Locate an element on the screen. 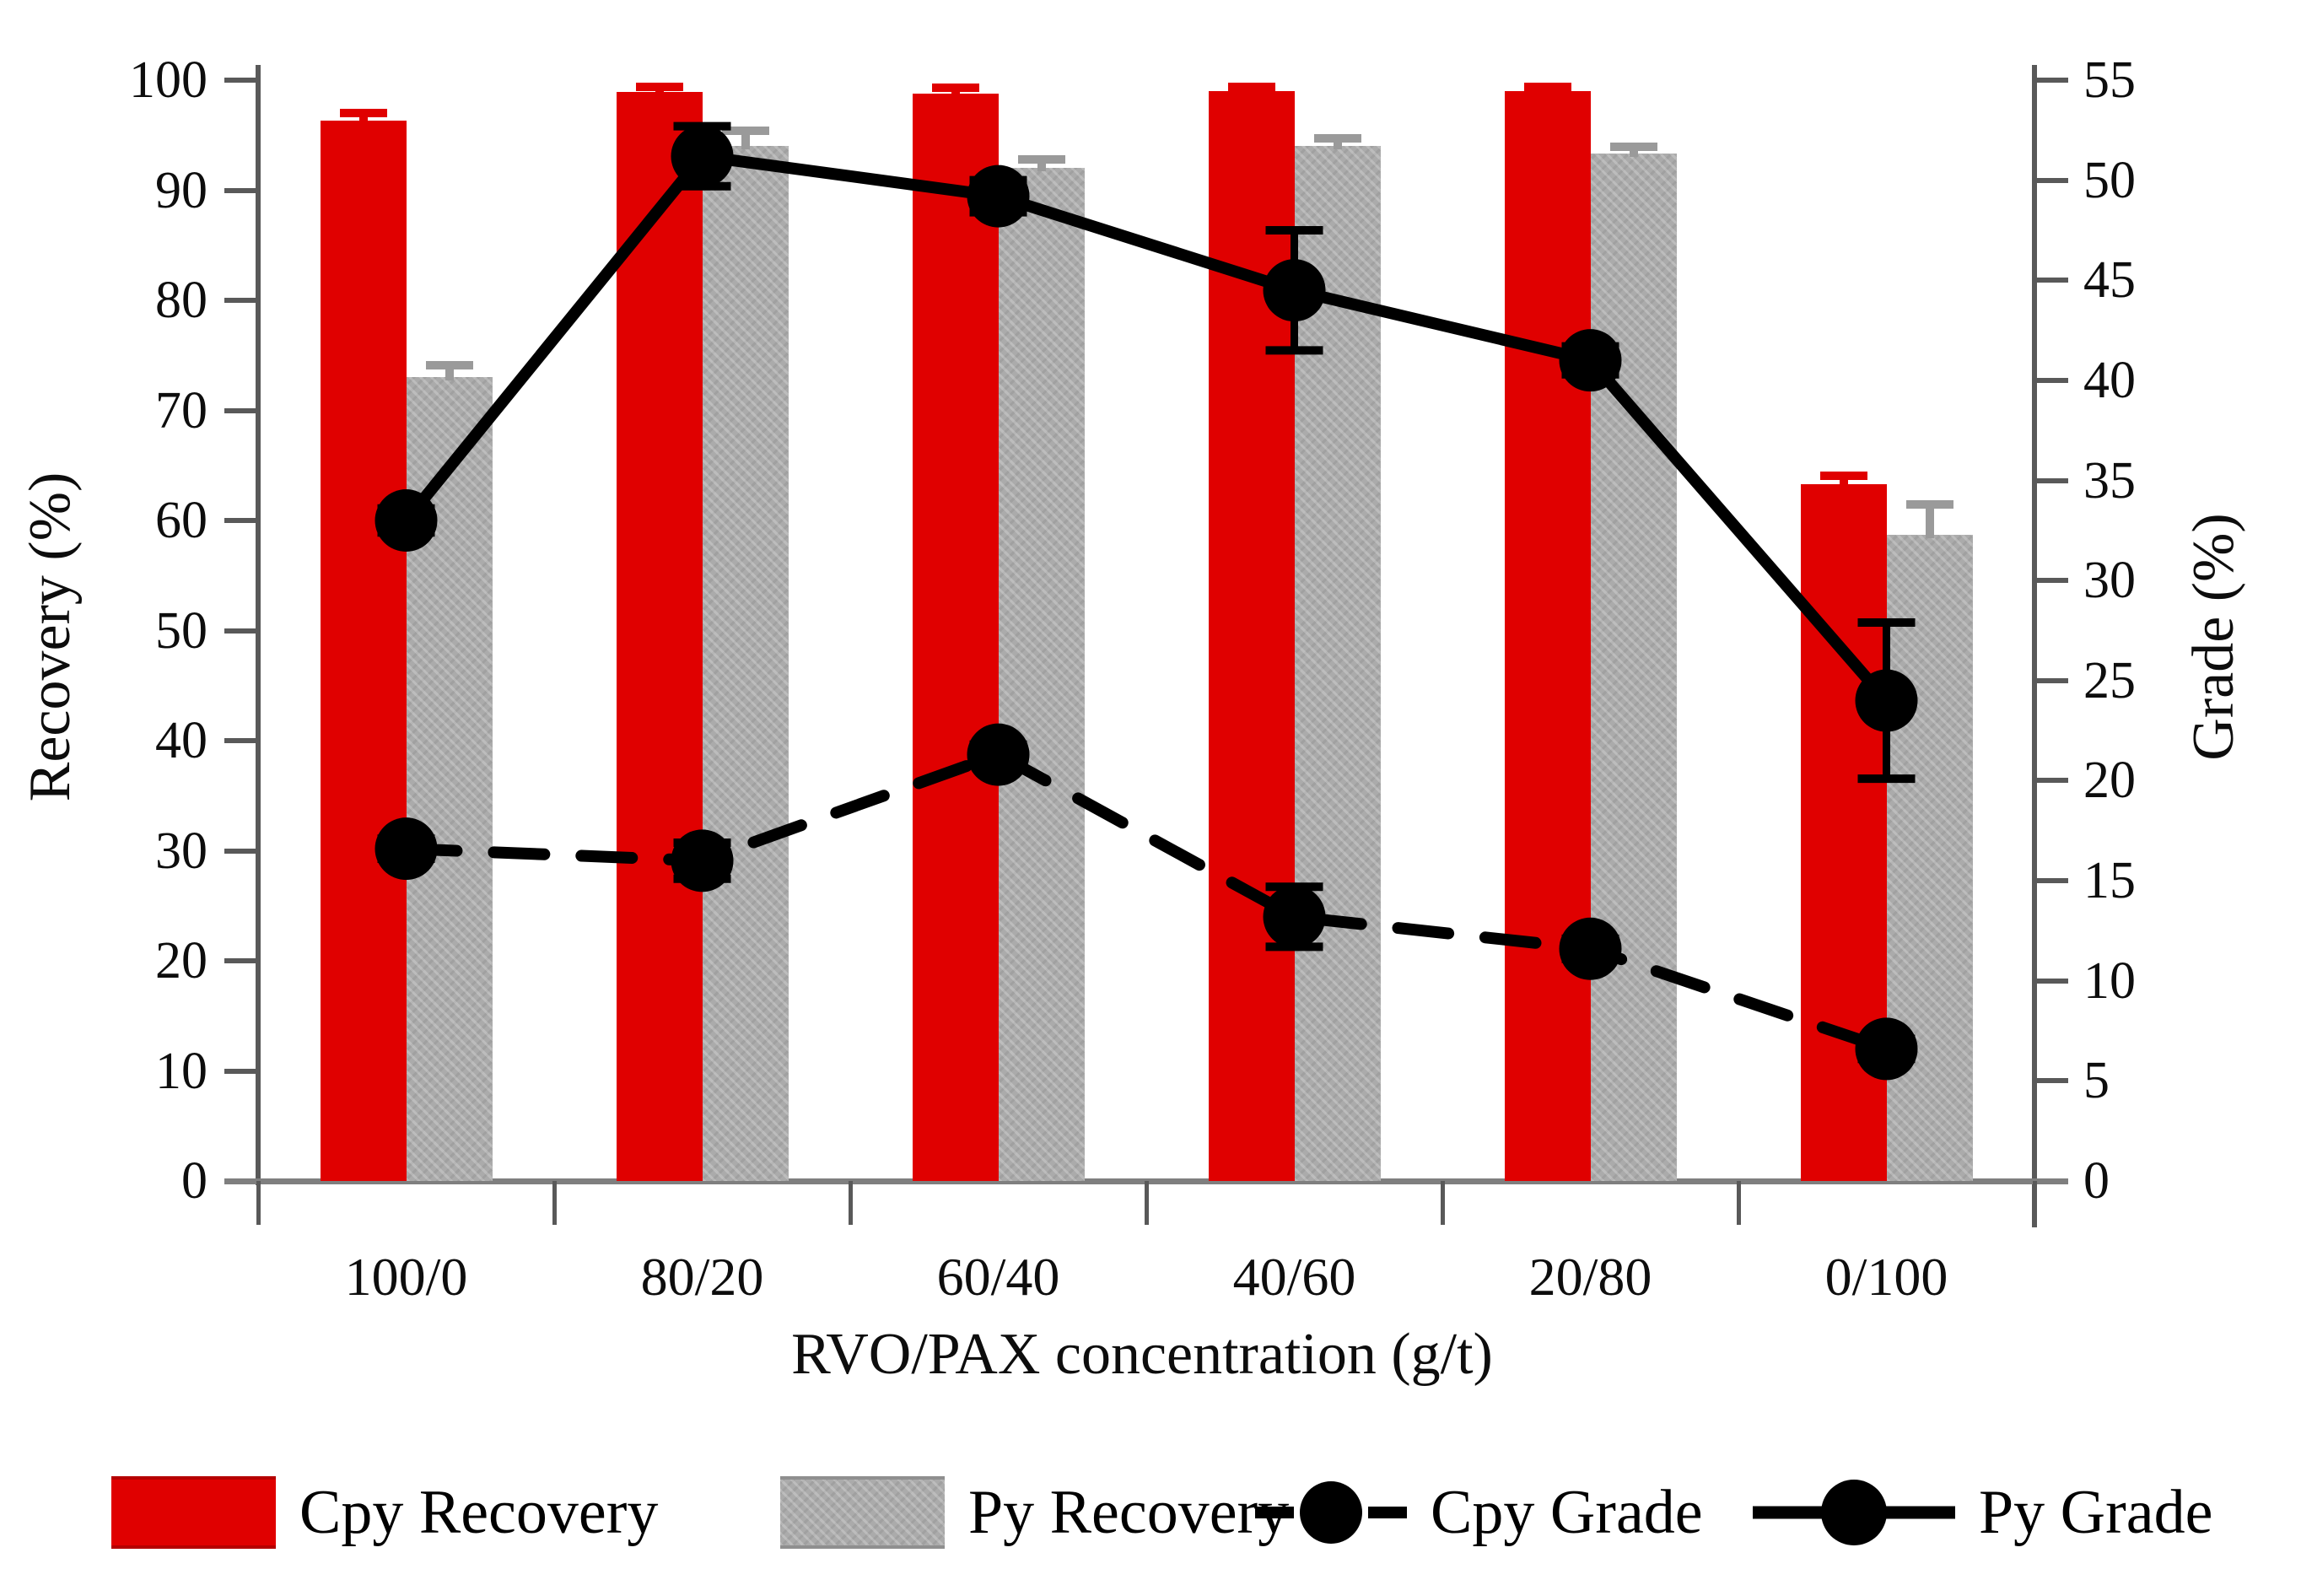 The height and width of the screenshot is (1596, 2301). x-category-label: 60/40 is located at coordinates (998, 1277).